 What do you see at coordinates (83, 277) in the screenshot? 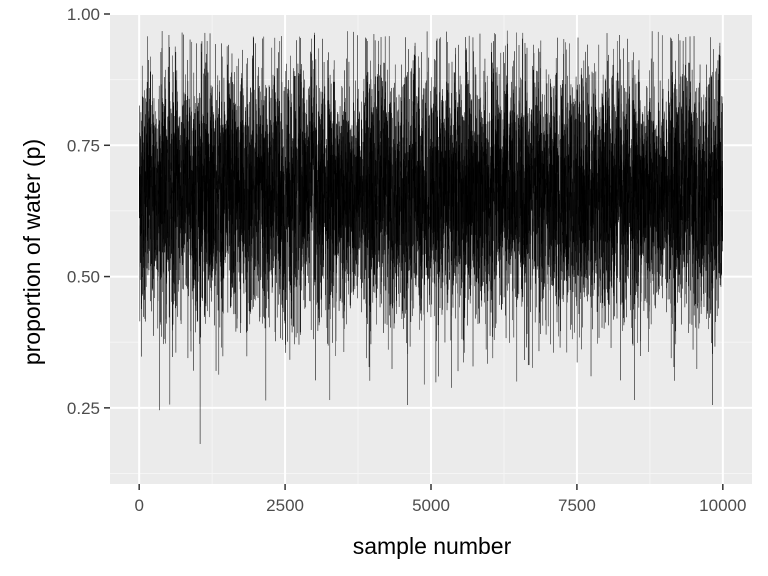
I see `y-tick-label: 0.50` at bounding box center [83, 277].